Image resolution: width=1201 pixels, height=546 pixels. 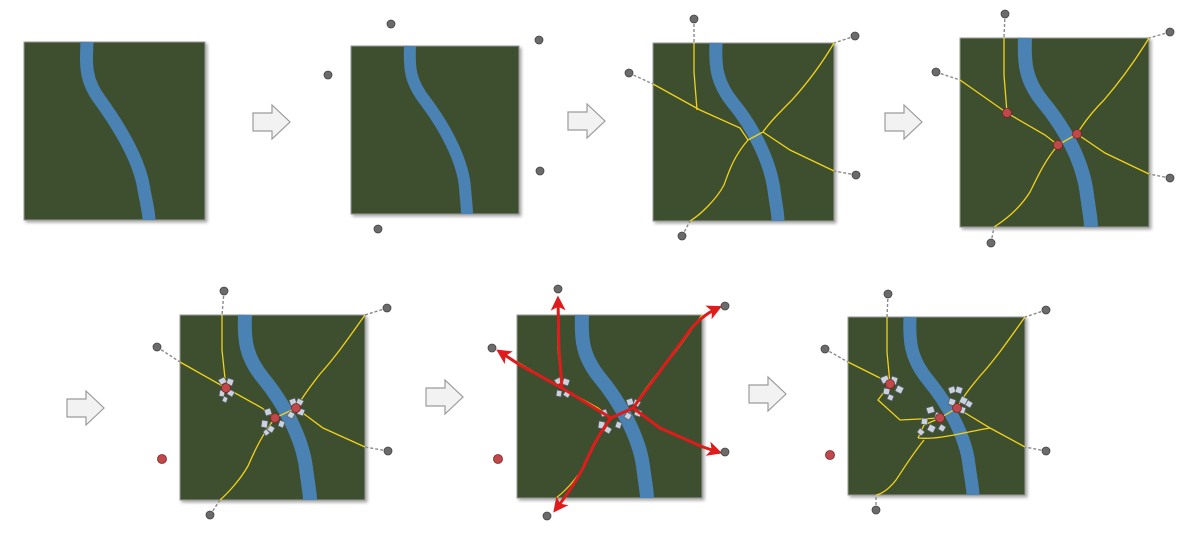 I want to click on panel-intersections, so click(x=1053, y=128).